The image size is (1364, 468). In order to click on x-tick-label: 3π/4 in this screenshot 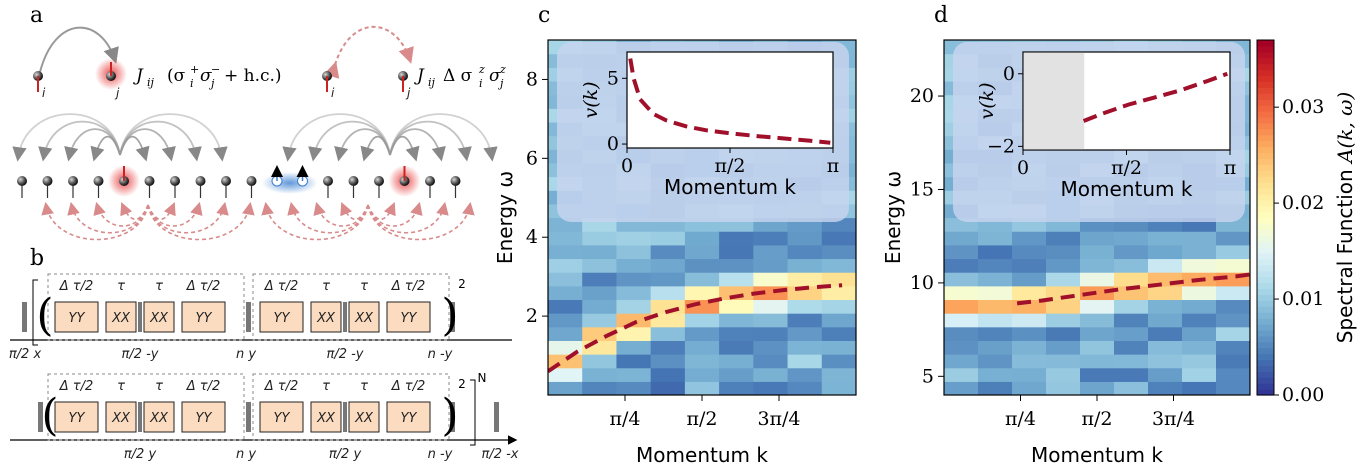, I will do `click(1173, 419)`.